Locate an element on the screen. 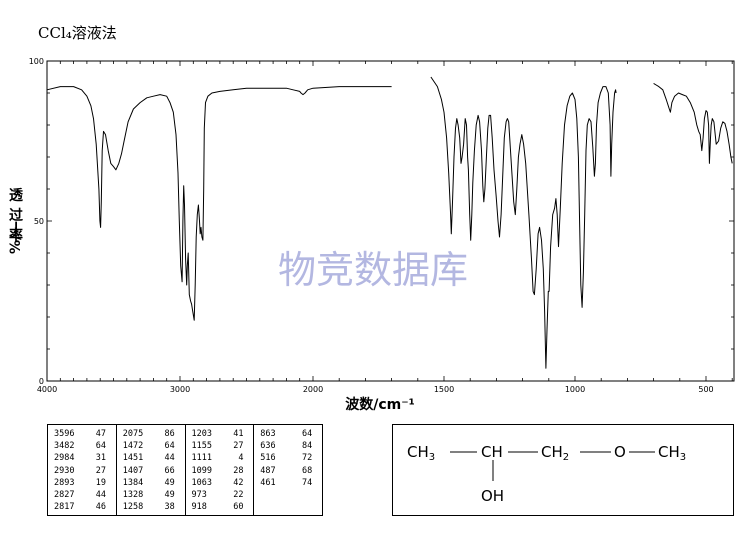 The image size is (748, 539). group-ch3-left: CH3 is located at coordinates (421, 453).